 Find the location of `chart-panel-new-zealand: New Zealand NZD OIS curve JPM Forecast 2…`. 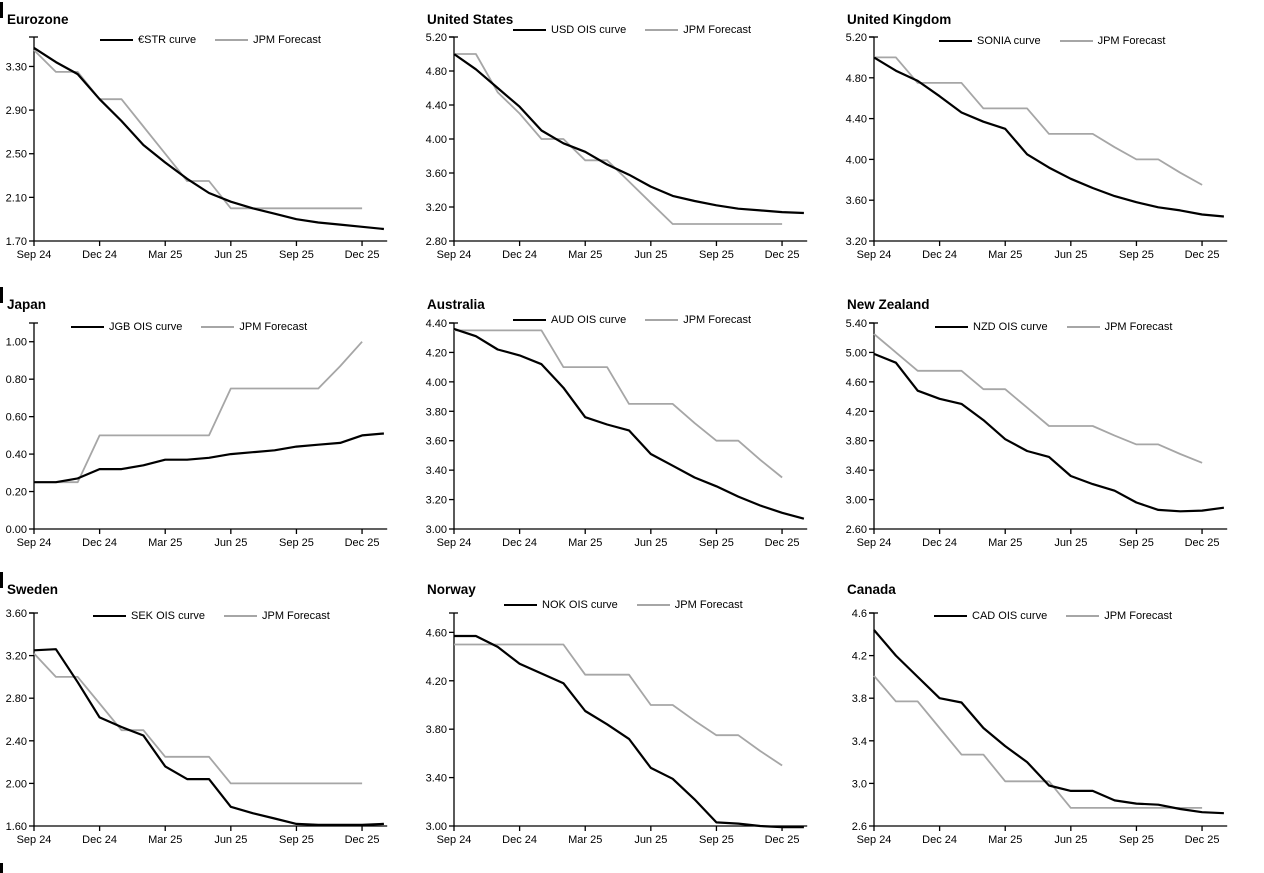

chart-panel-new-zealand: New Zealand NZD OIS curve JPM Forecast 2… is located at coordinates (1052, 427).